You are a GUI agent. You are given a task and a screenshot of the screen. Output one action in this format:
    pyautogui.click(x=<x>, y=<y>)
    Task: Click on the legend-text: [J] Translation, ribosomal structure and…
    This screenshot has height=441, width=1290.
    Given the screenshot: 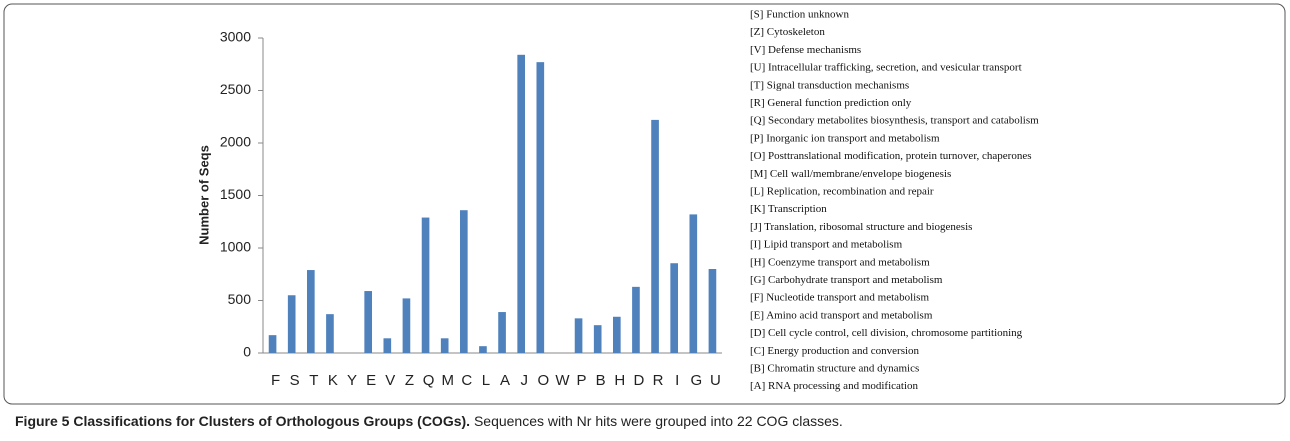 What is the action you would take?
    pyautogui.click(x=861, y=227)
    